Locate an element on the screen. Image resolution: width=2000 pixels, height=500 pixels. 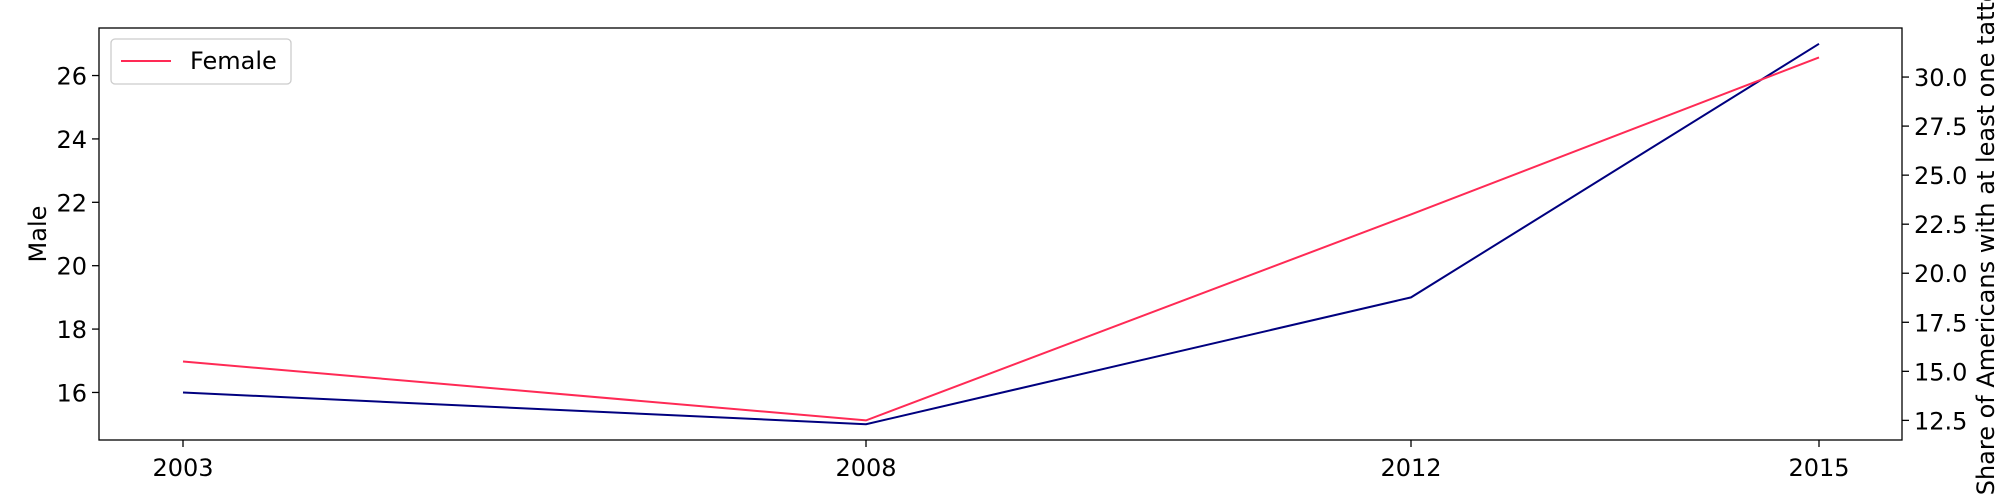
left-tick-label-24: 24 is located at coordinates (71, 140).